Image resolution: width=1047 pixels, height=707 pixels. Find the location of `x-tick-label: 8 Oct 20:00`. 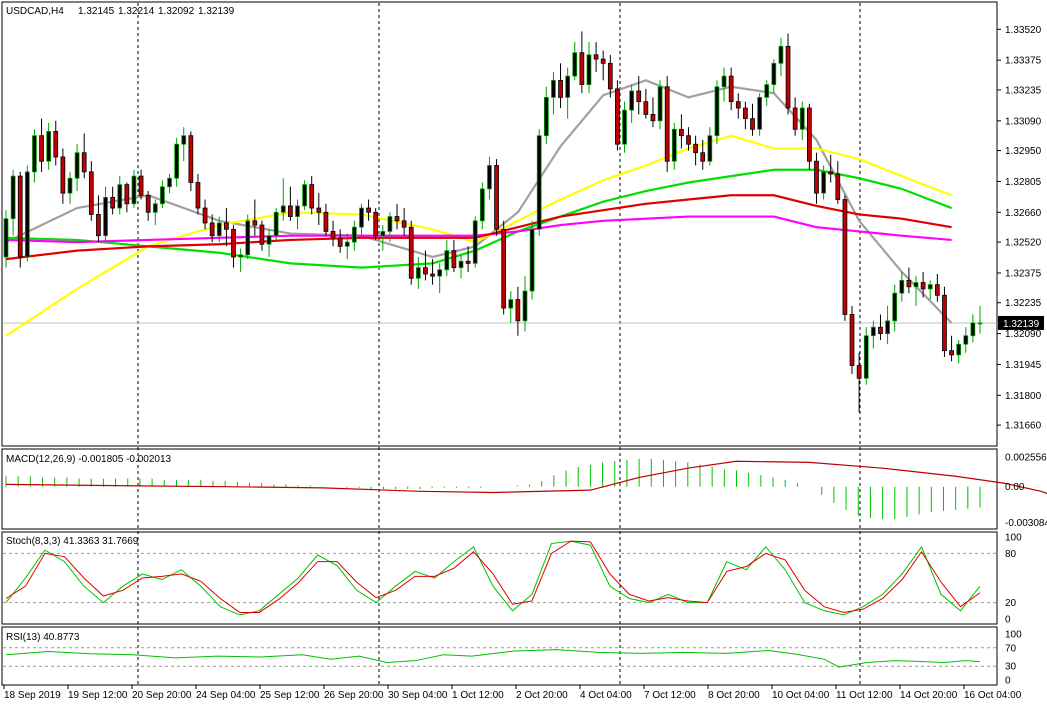

x-tick-label: 8 Oct 20:00 is located at coordinates (734, 695).